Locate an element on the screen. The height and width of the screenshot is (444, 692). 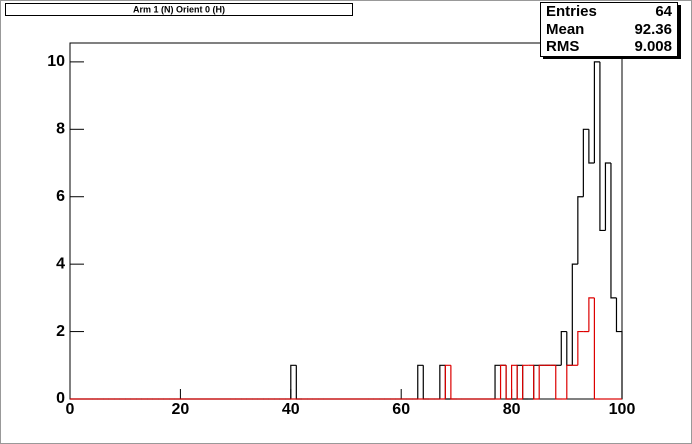
y-tick-label: 0 is located at coordinates (60, 398).